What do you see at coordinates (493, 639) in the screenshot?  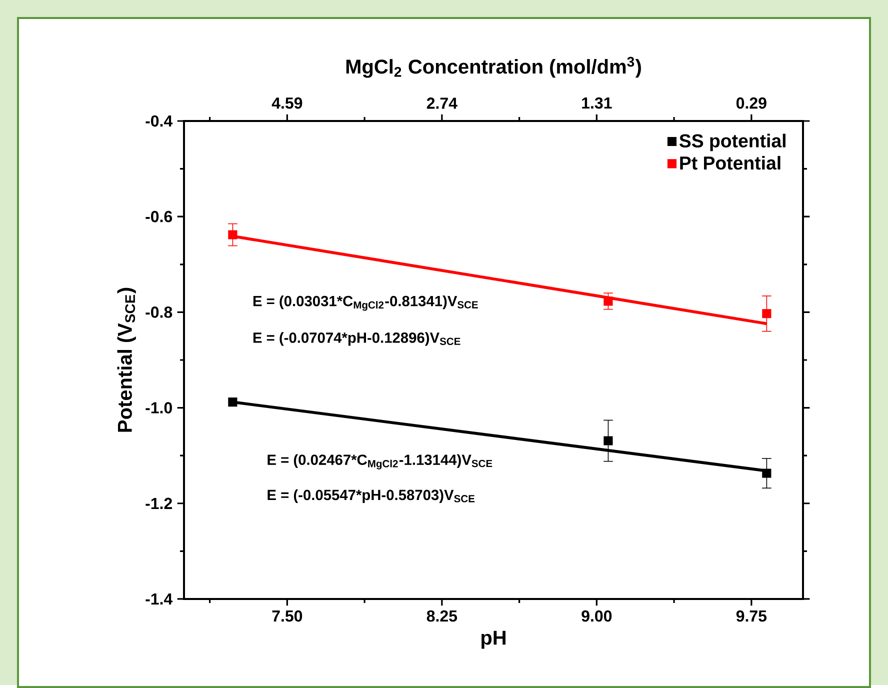 I see `x-axis-title: pH` at bounding box center [493, 639].